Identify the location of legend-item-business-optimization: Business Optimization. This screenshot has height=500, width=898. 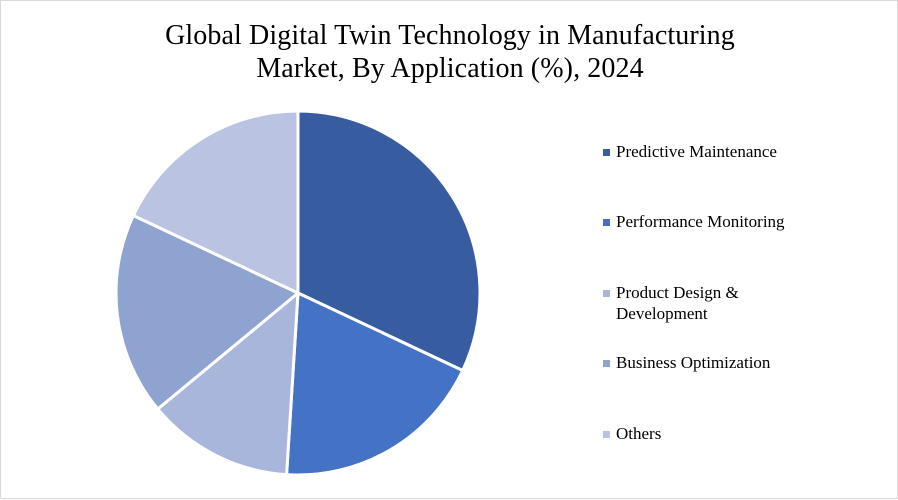
(719, 362).